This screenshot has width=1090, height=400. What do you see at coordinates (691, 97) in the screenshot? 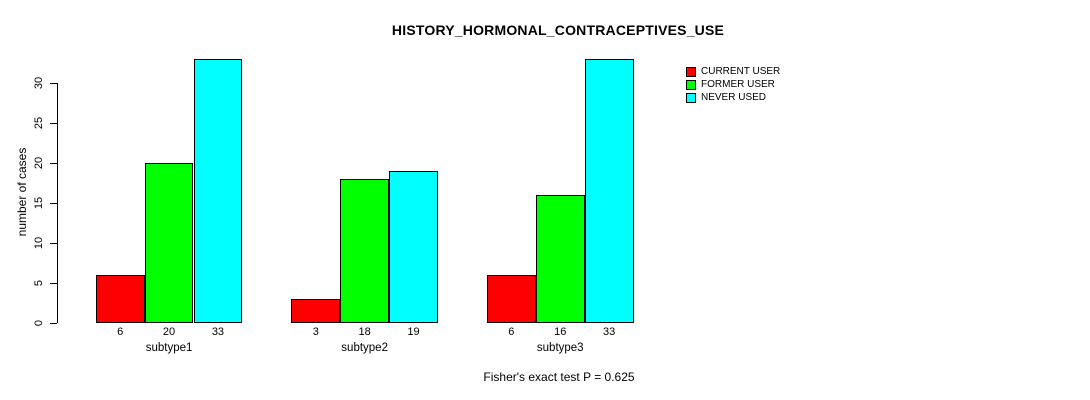
I see `legend-swatch-never-used` at bounding box center [691, 97].